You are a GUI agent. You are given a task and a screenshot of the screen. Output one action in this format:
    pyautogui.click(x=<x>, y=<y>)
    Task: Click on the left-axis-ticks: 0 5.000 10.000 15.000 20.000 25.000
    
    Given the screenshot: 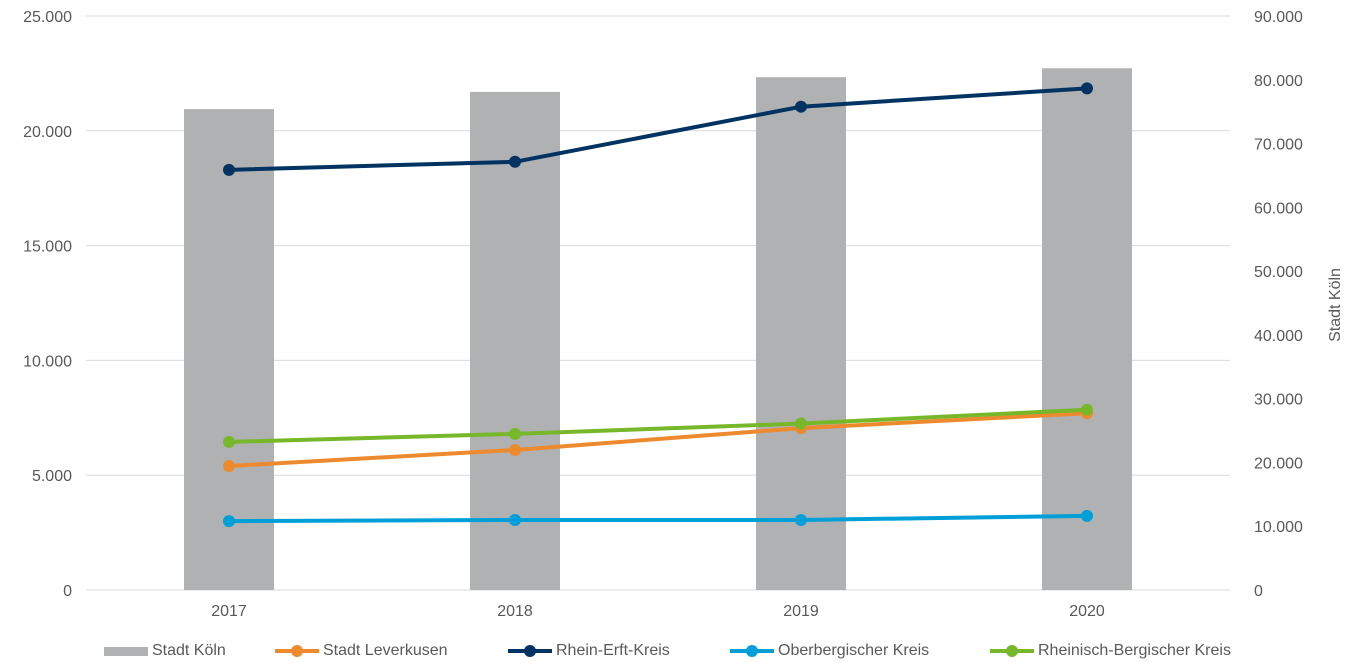 What is the action you would take?
    pyautogui.click(x=47, y=304)
    